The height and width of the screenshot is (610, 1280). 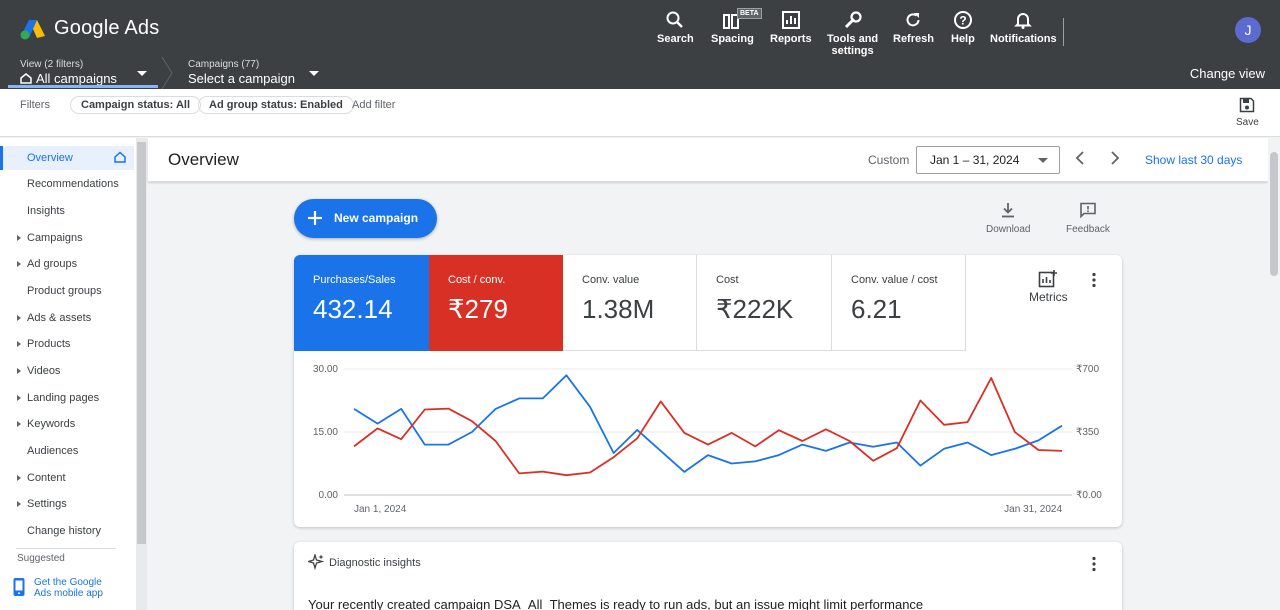 What do you see at coordinates (1008, 218) in the screenshot?
I see `download-button: Download` at bounding box center [1008, 218].